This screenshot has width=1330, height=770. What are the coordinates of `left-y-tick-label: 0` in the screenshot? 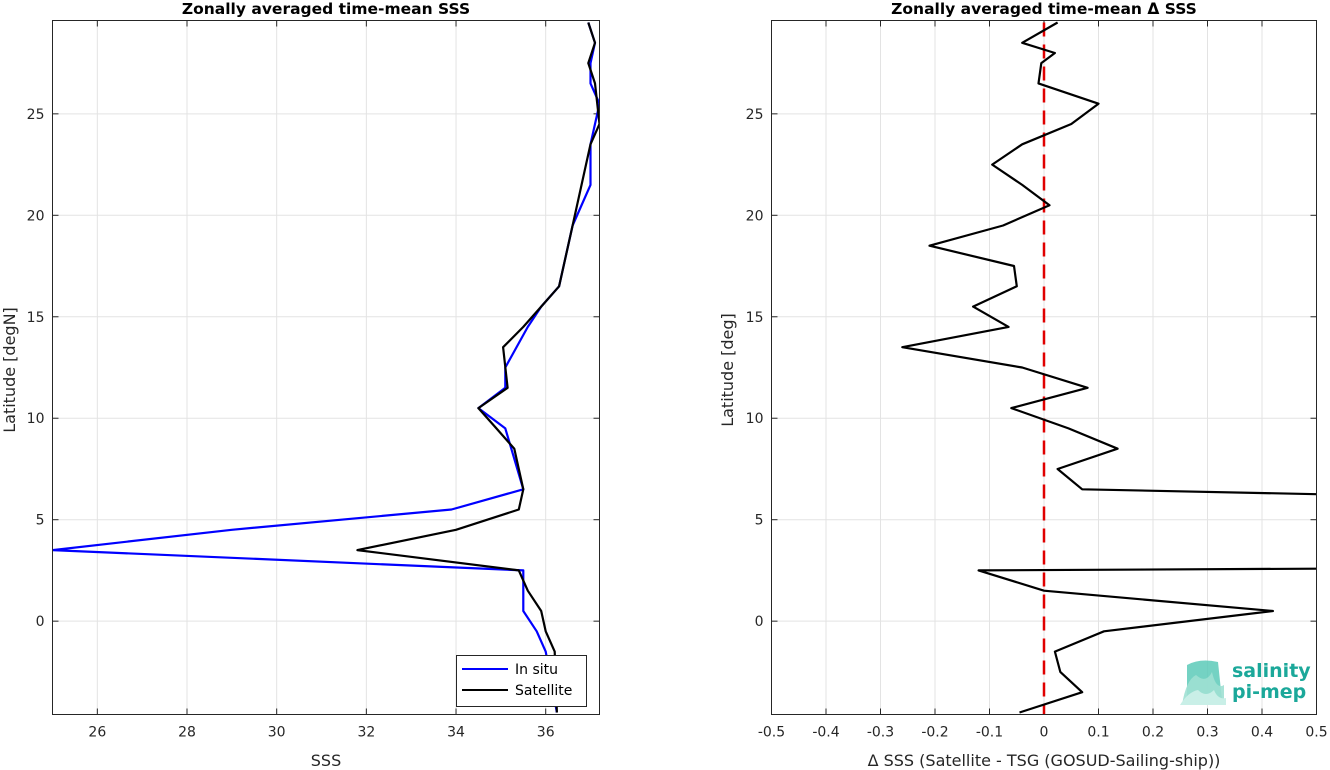 It's located at (40, 622).